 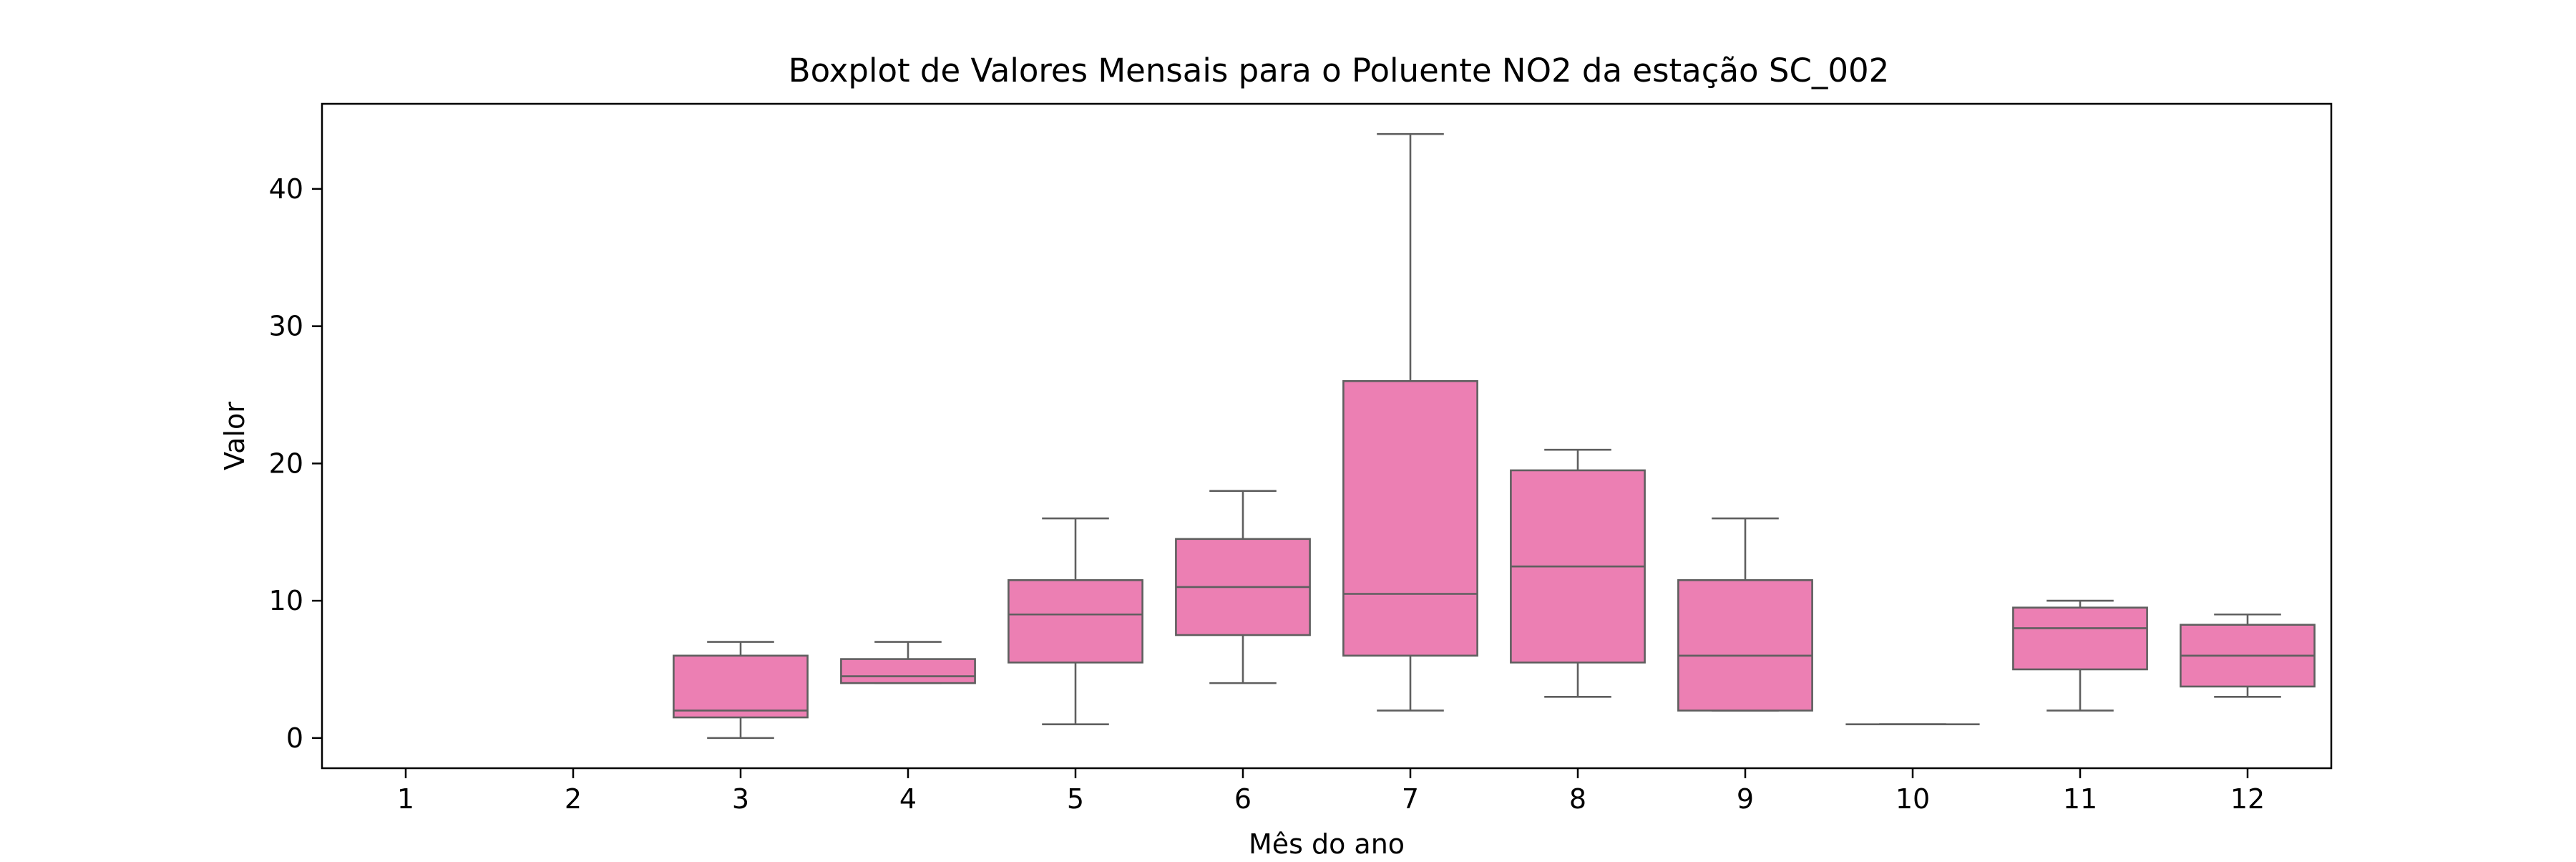 What do you see at coordinates (286, 600) in the screenshot?
I see `y-tick-label: 10` at bounding box center [286, 600].